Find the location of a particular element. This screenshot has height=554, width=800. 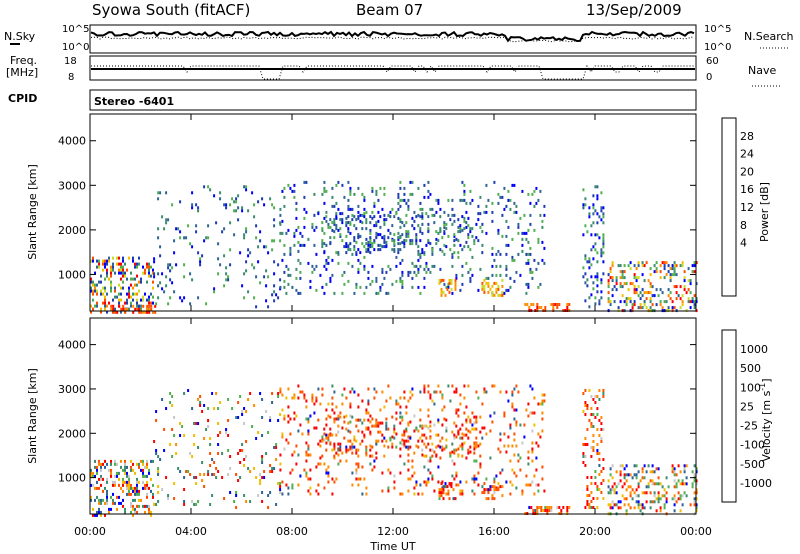

station-title: Syowa South (fitACF) is located at coordinates (171, 10).